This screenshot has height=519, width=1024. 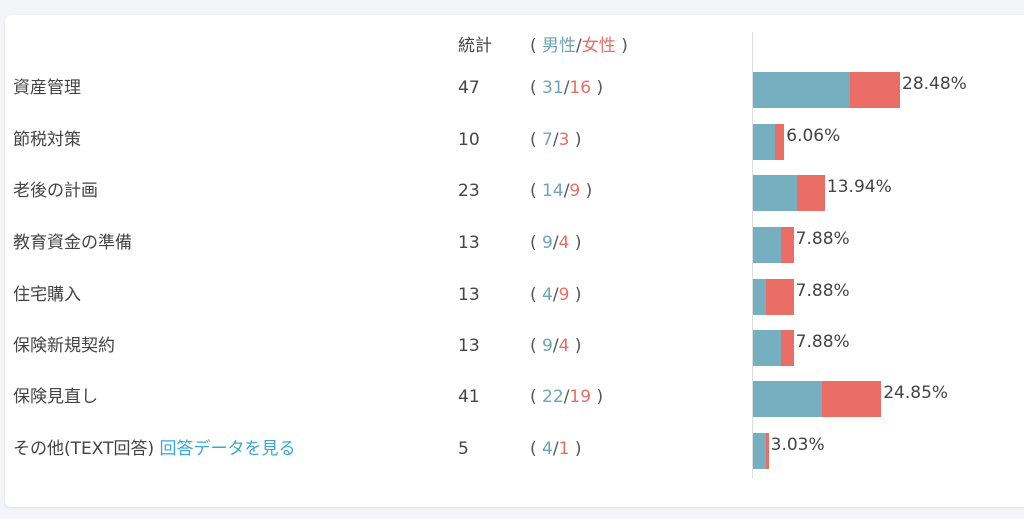 What do you see at coordinates (859, 187) in the screenshot?
I see `percent-label: 13.94%` at bounding box center [859, 187].